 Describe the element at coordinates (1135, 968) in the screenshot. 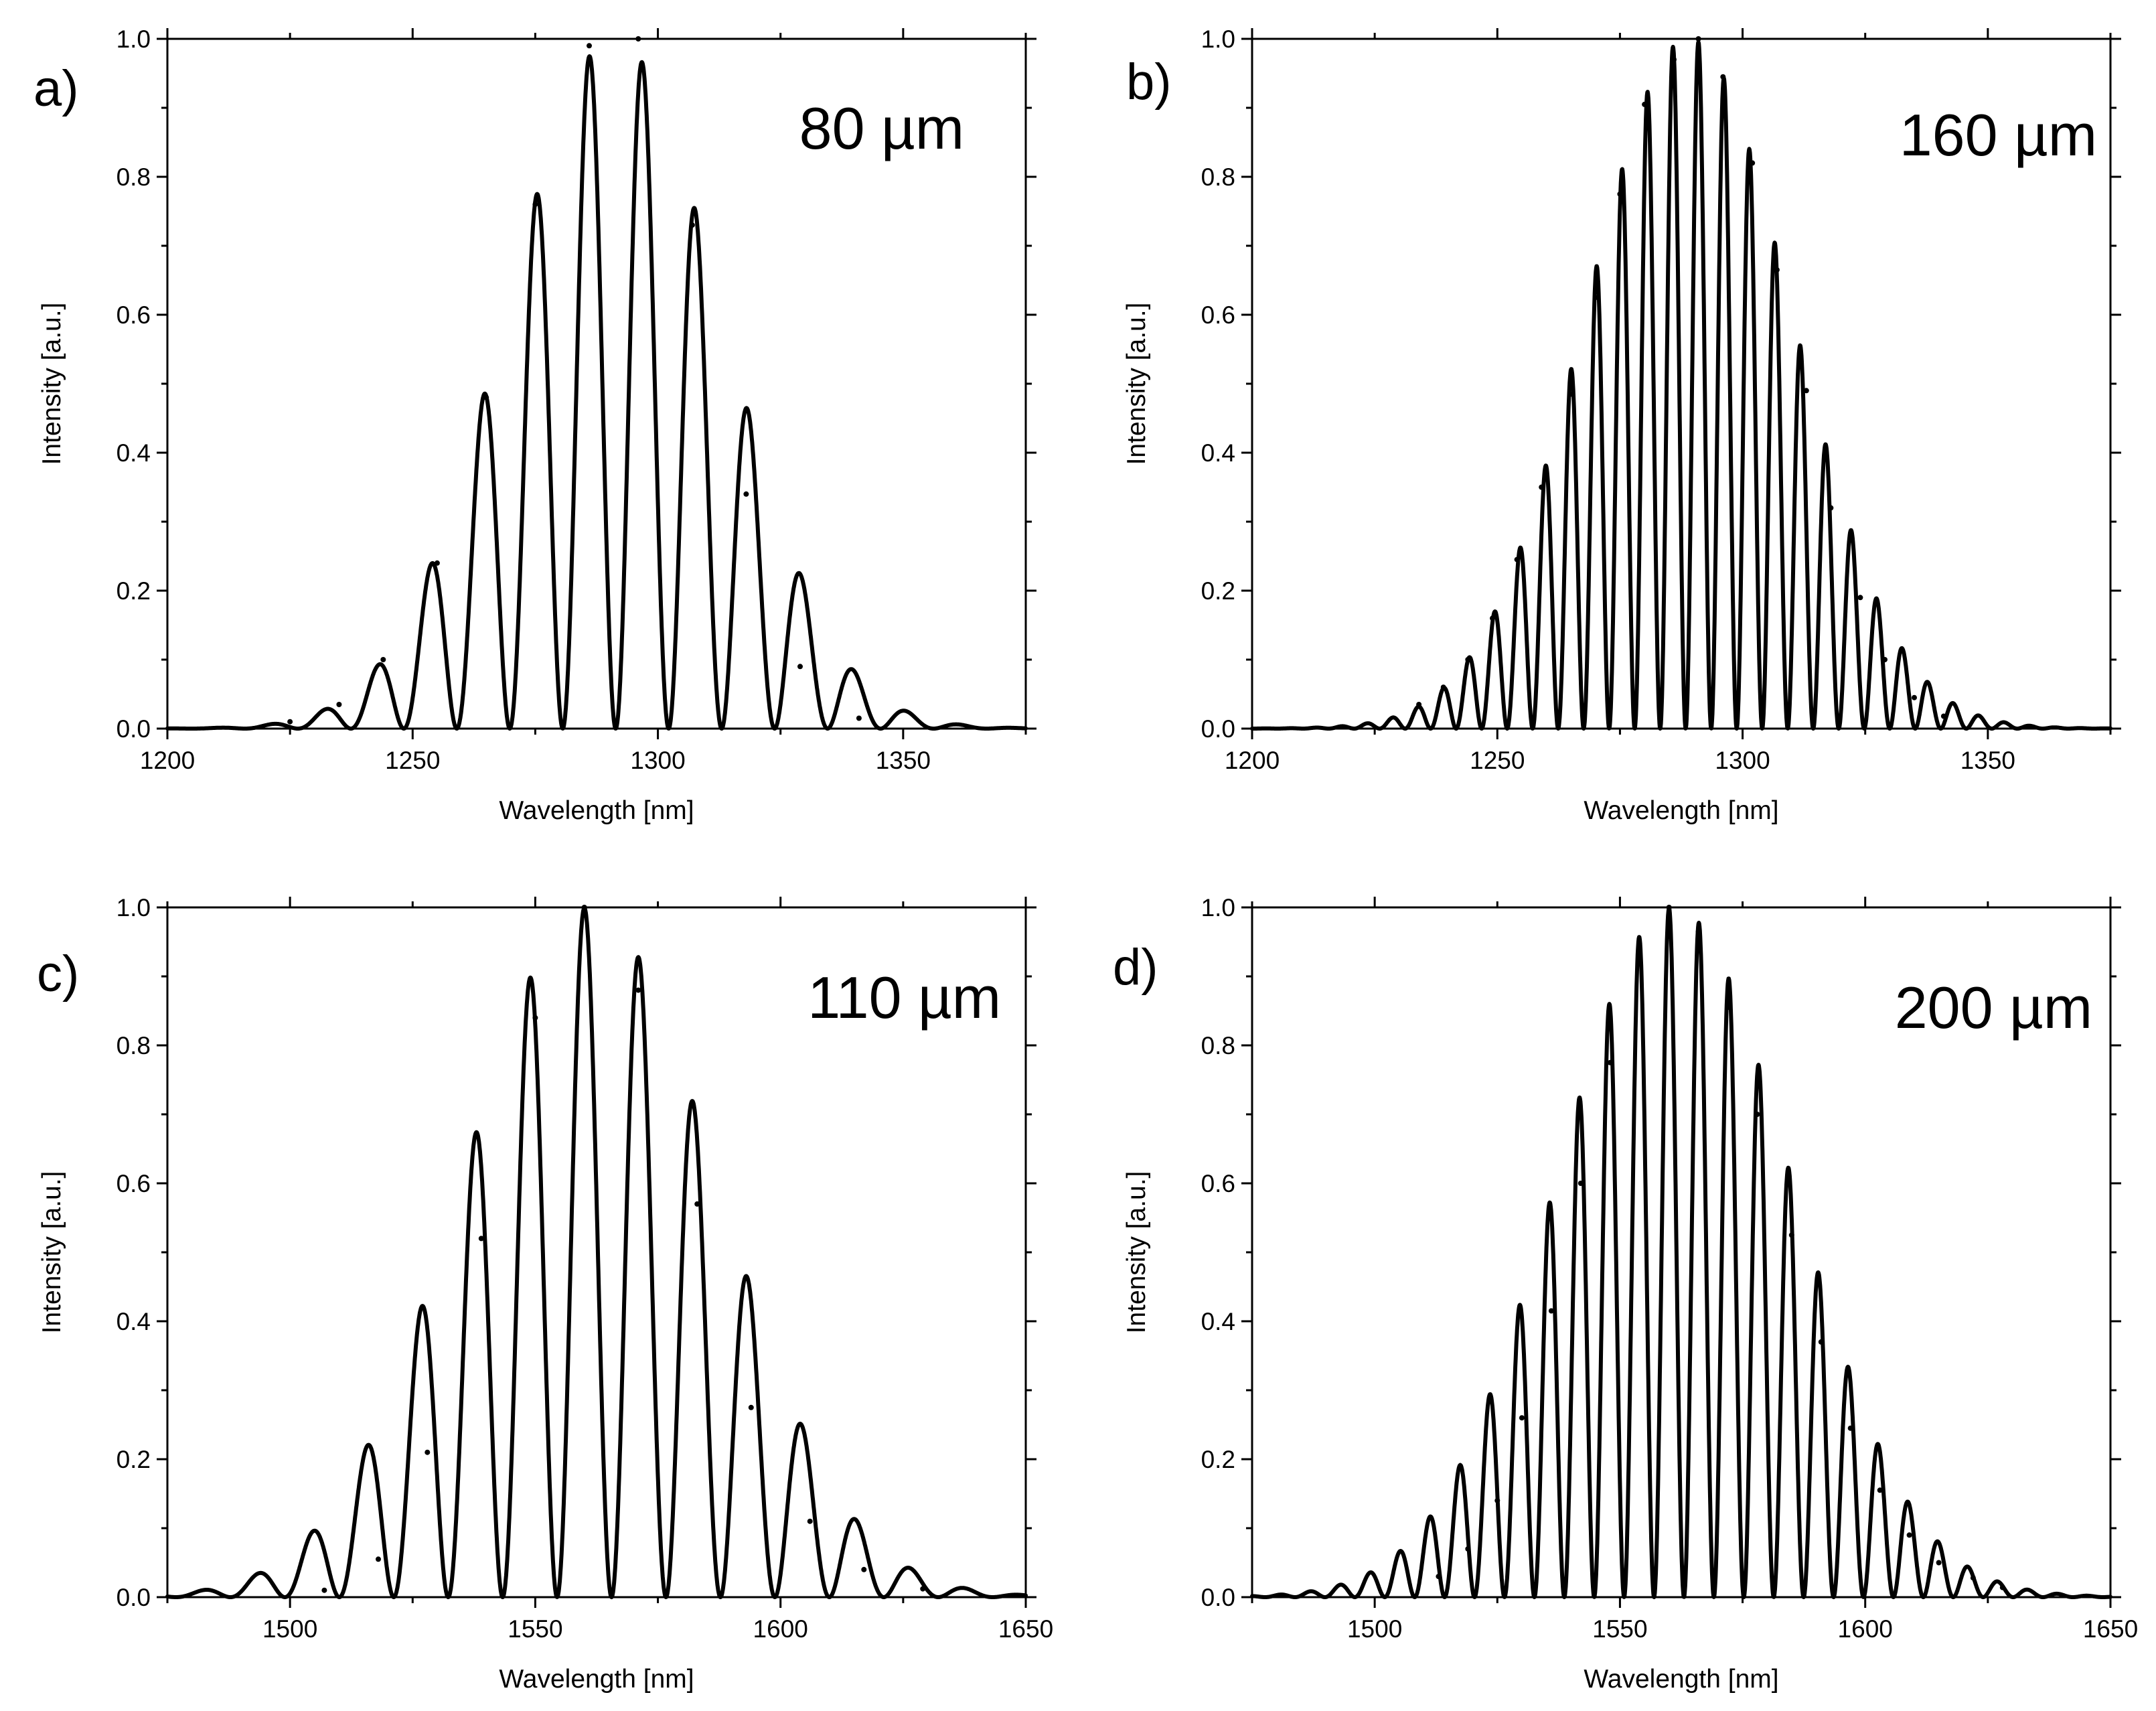

I see `panel-label: d)` at that location.